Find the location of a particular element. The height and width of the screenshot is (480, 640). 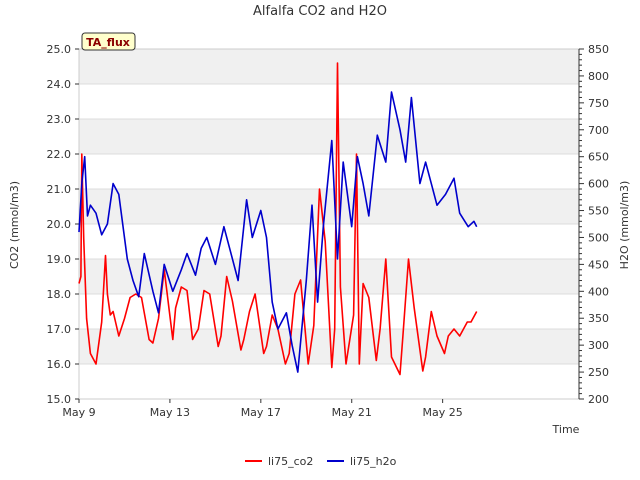

legend: li75_co2 li75_h2o is located at coordinates (321, 461).